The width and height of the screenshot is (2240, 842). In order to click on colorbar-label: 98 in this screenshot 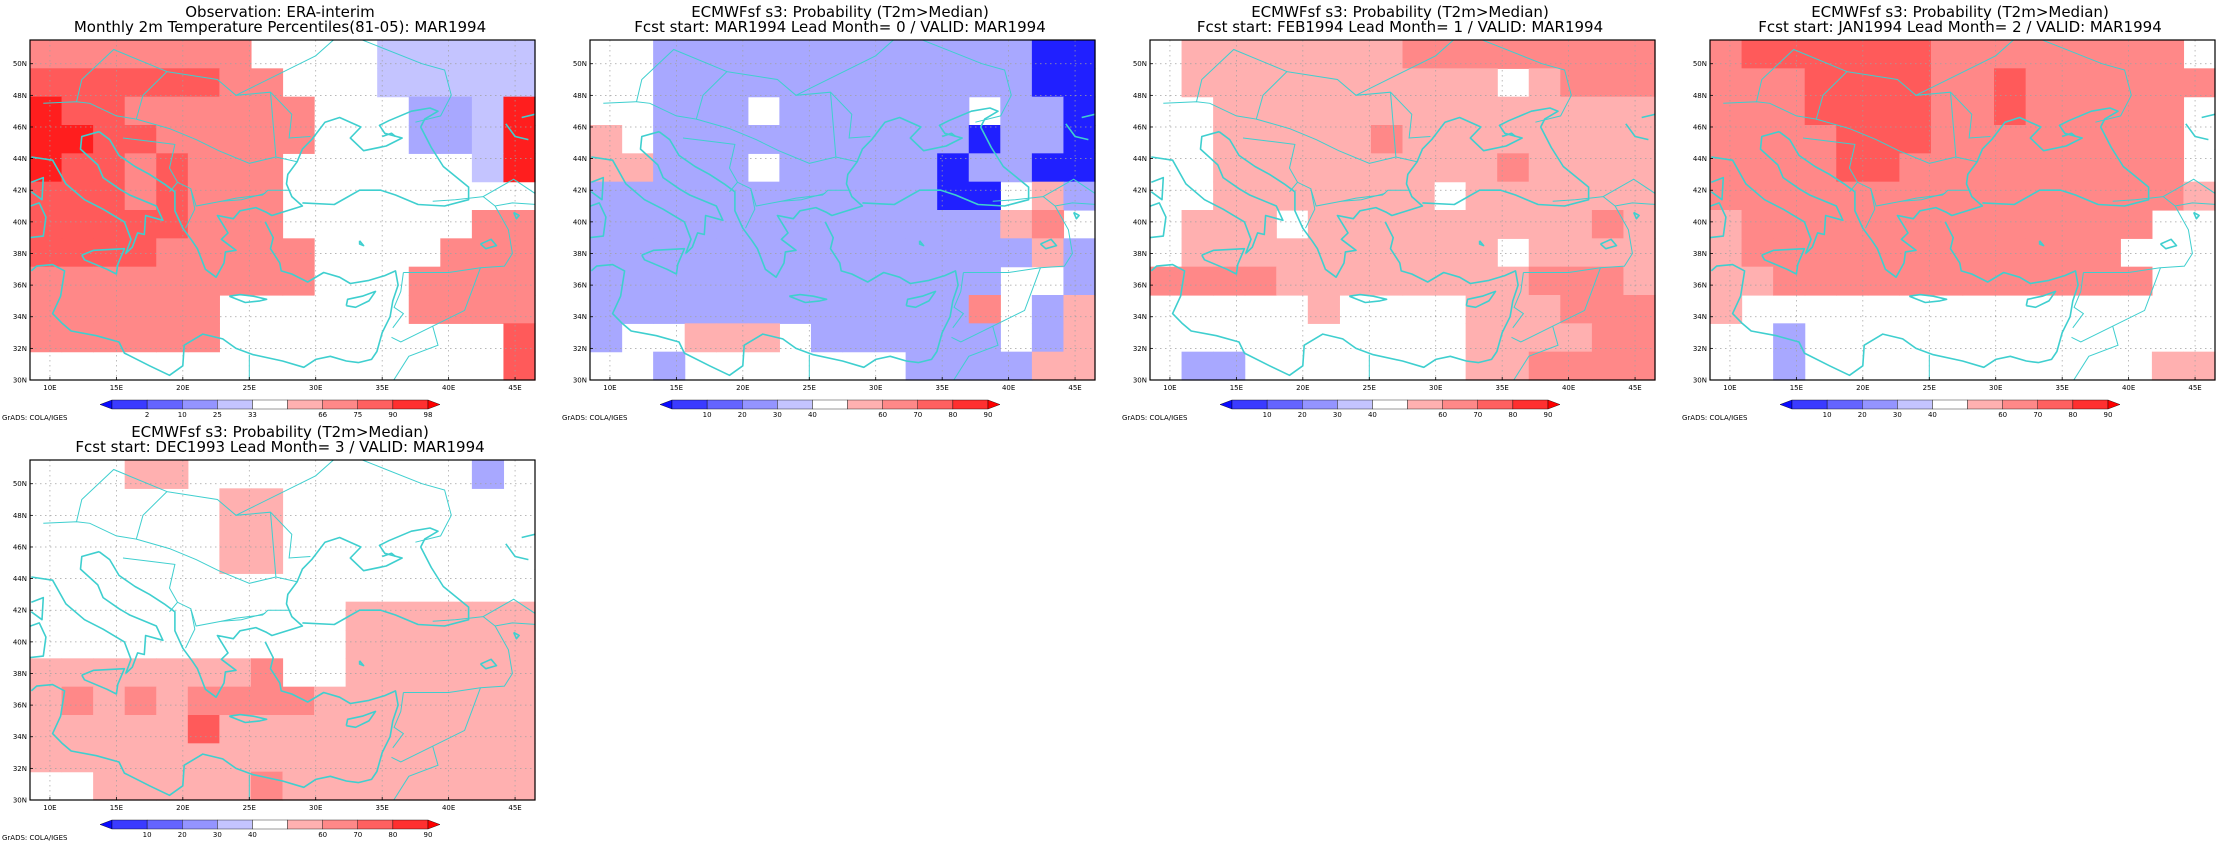, I will do `click(428, 415)`.